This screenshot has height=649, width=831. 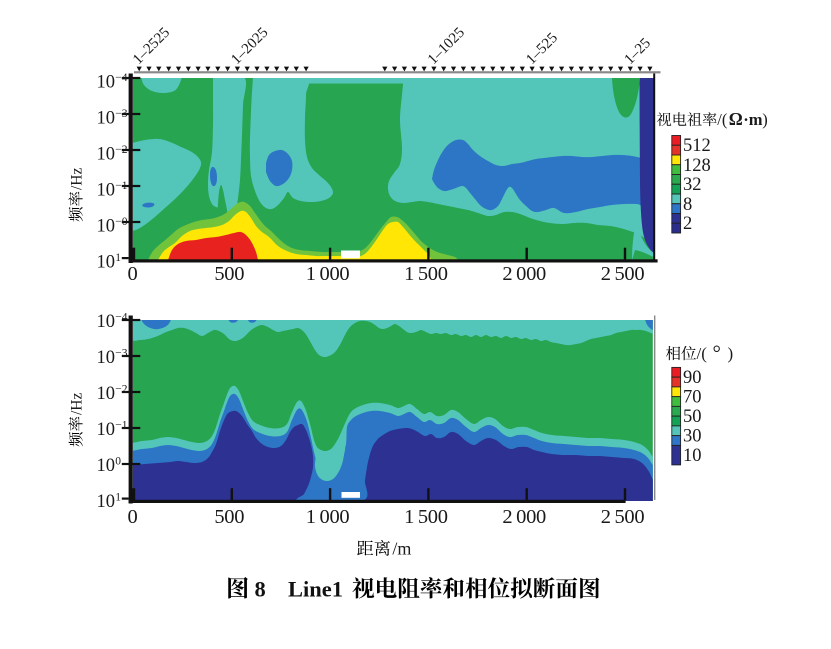 What do you see at coordinates (542, 49) in the screenshot?
I see `svg-text: 1–525` at bounding box center [542, 49].